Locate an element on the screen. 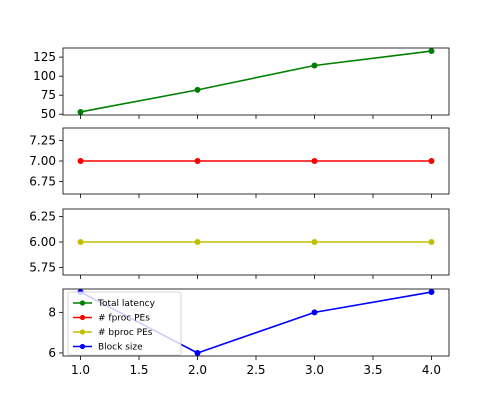  legend-label: # fproc PEs is located at coordinates (124, 319).